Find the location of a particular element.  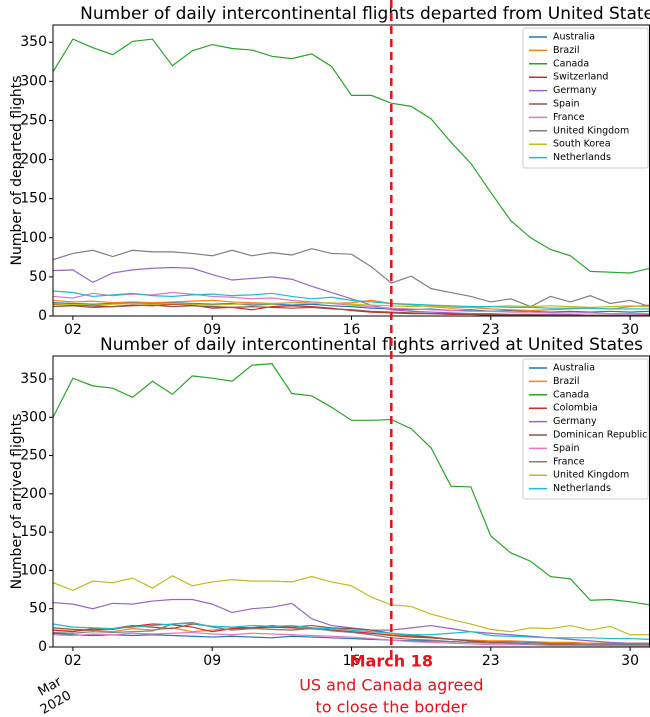

annotation-text: to close the border is located at coordinates (391, 707).